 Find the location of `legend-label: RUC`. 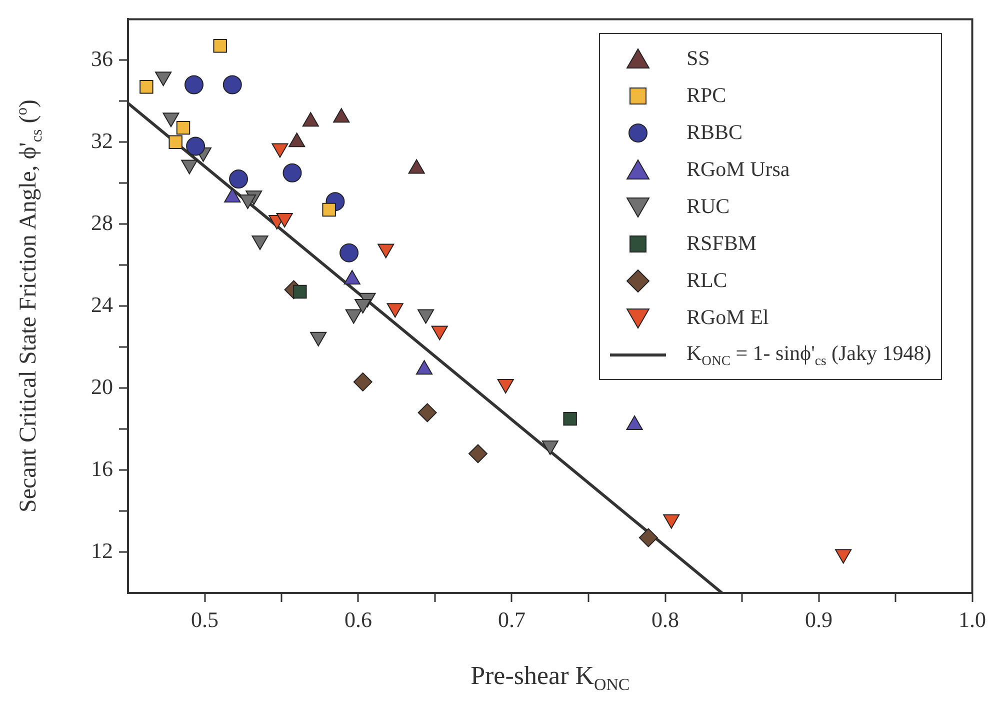

legend-label: RUC is located at coordinates (708, 207).